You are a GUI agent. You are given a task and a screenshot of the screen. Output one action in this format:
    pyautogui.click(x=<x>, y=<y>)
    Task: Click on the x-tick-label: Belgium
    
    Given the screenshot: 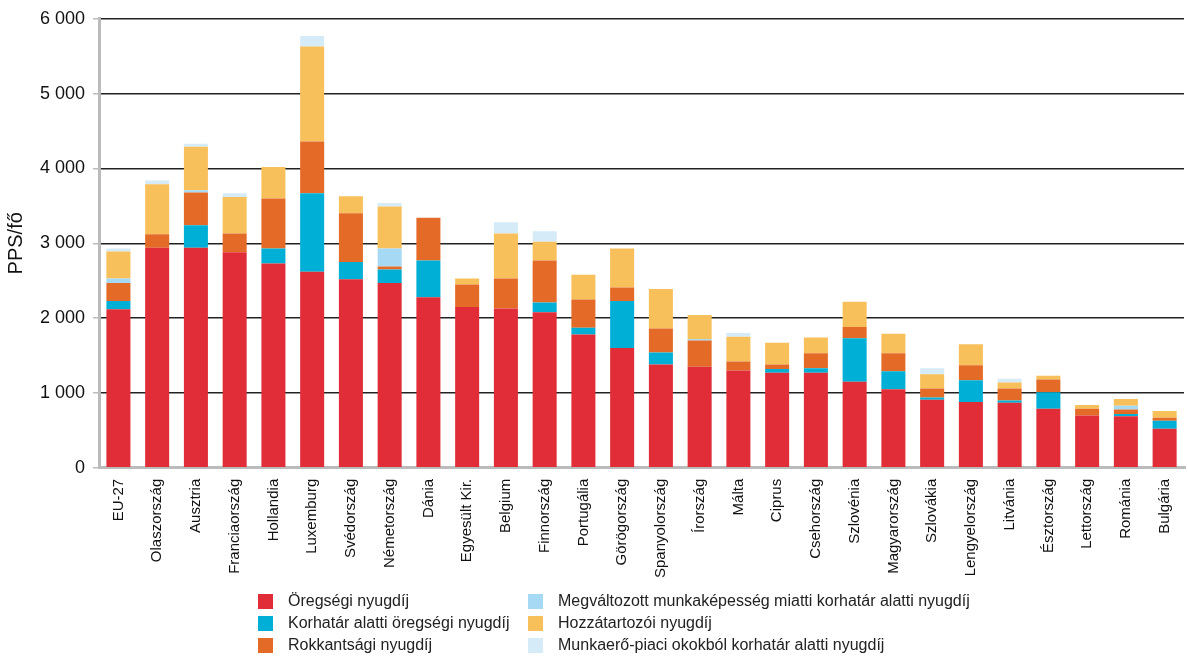 What is the action you would take?
    pyautogui.click(x=505, y=505)
    